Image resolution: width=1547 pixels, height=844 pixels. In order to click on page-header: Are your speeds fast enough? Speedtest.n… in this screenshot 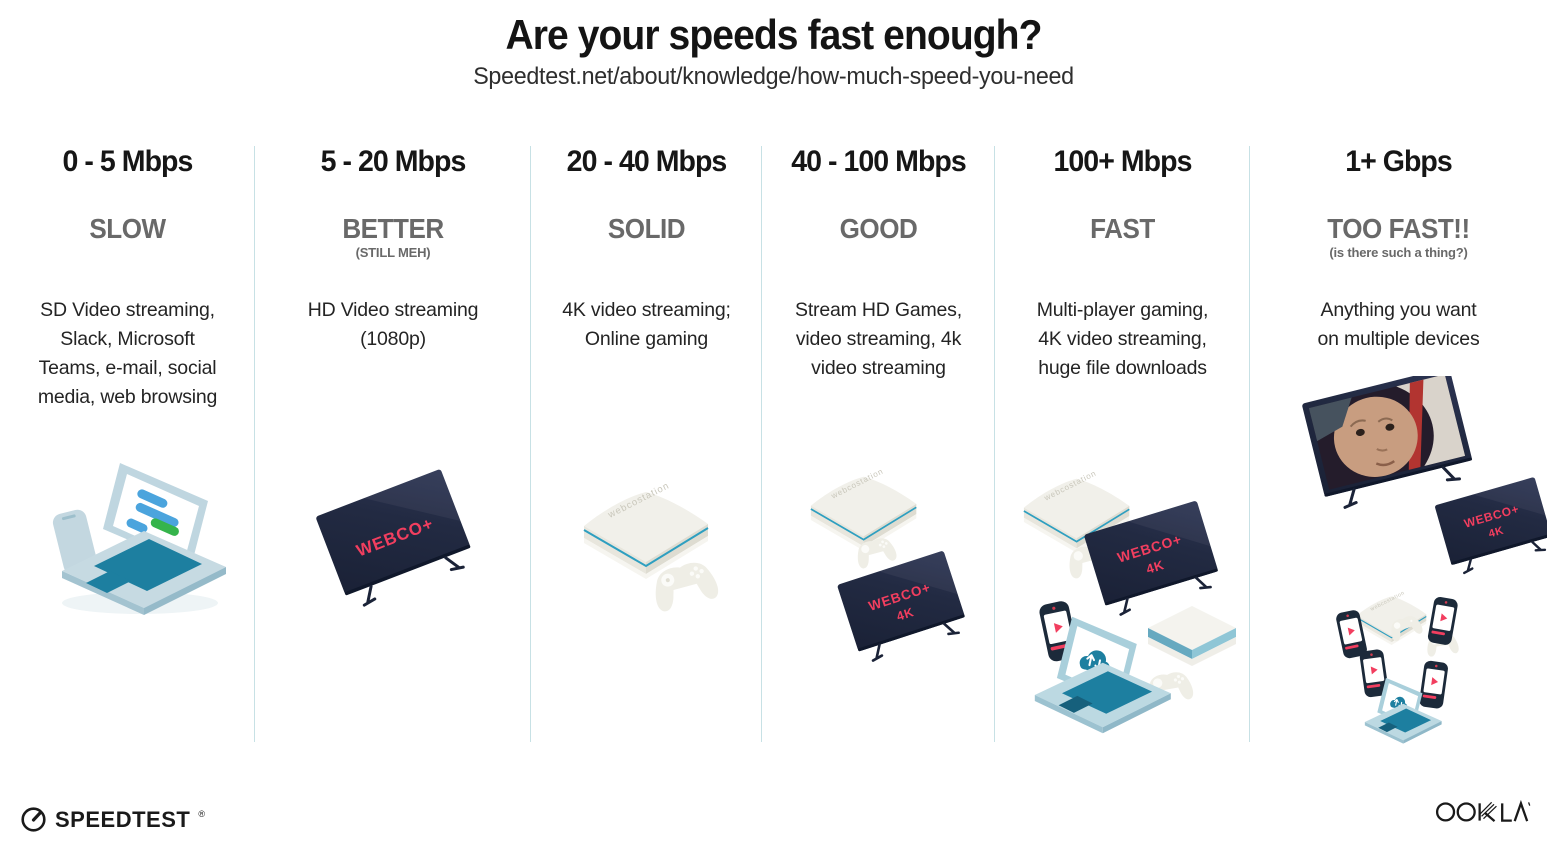, I will do `click(773, 46)`.